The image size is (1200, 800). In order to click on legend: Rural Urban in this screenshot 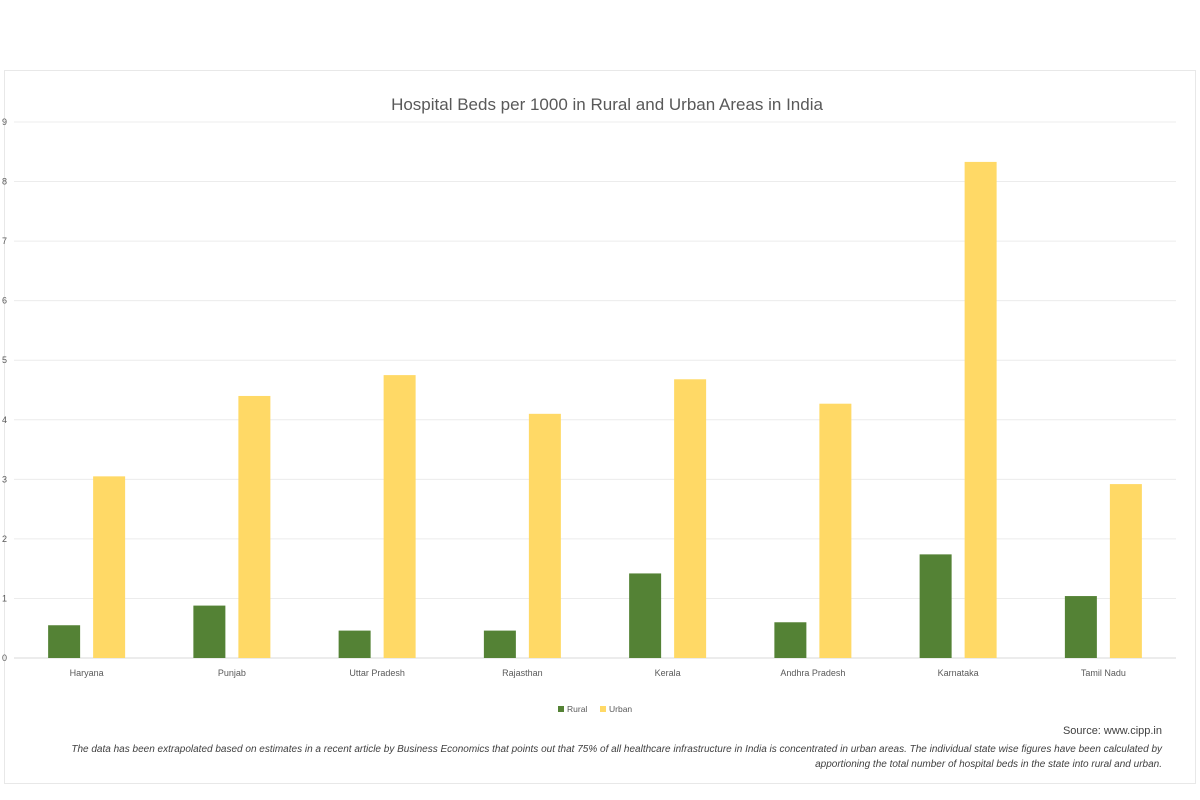, I will do `click(595, 709)`.